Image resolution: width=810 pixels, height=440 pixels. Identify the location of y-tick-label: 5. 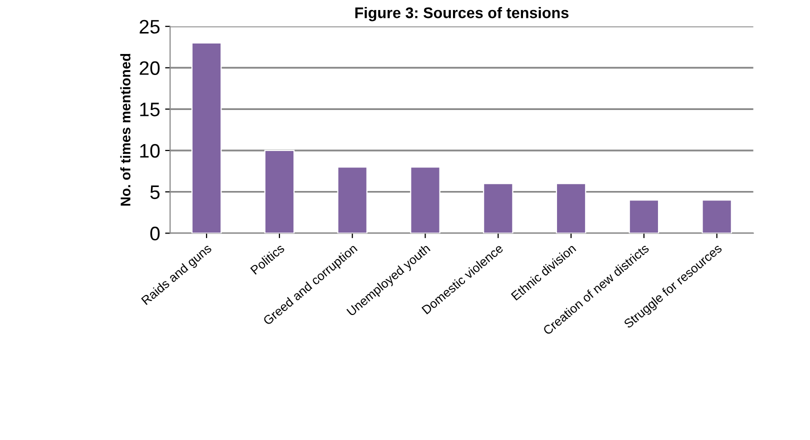
(155, 193).